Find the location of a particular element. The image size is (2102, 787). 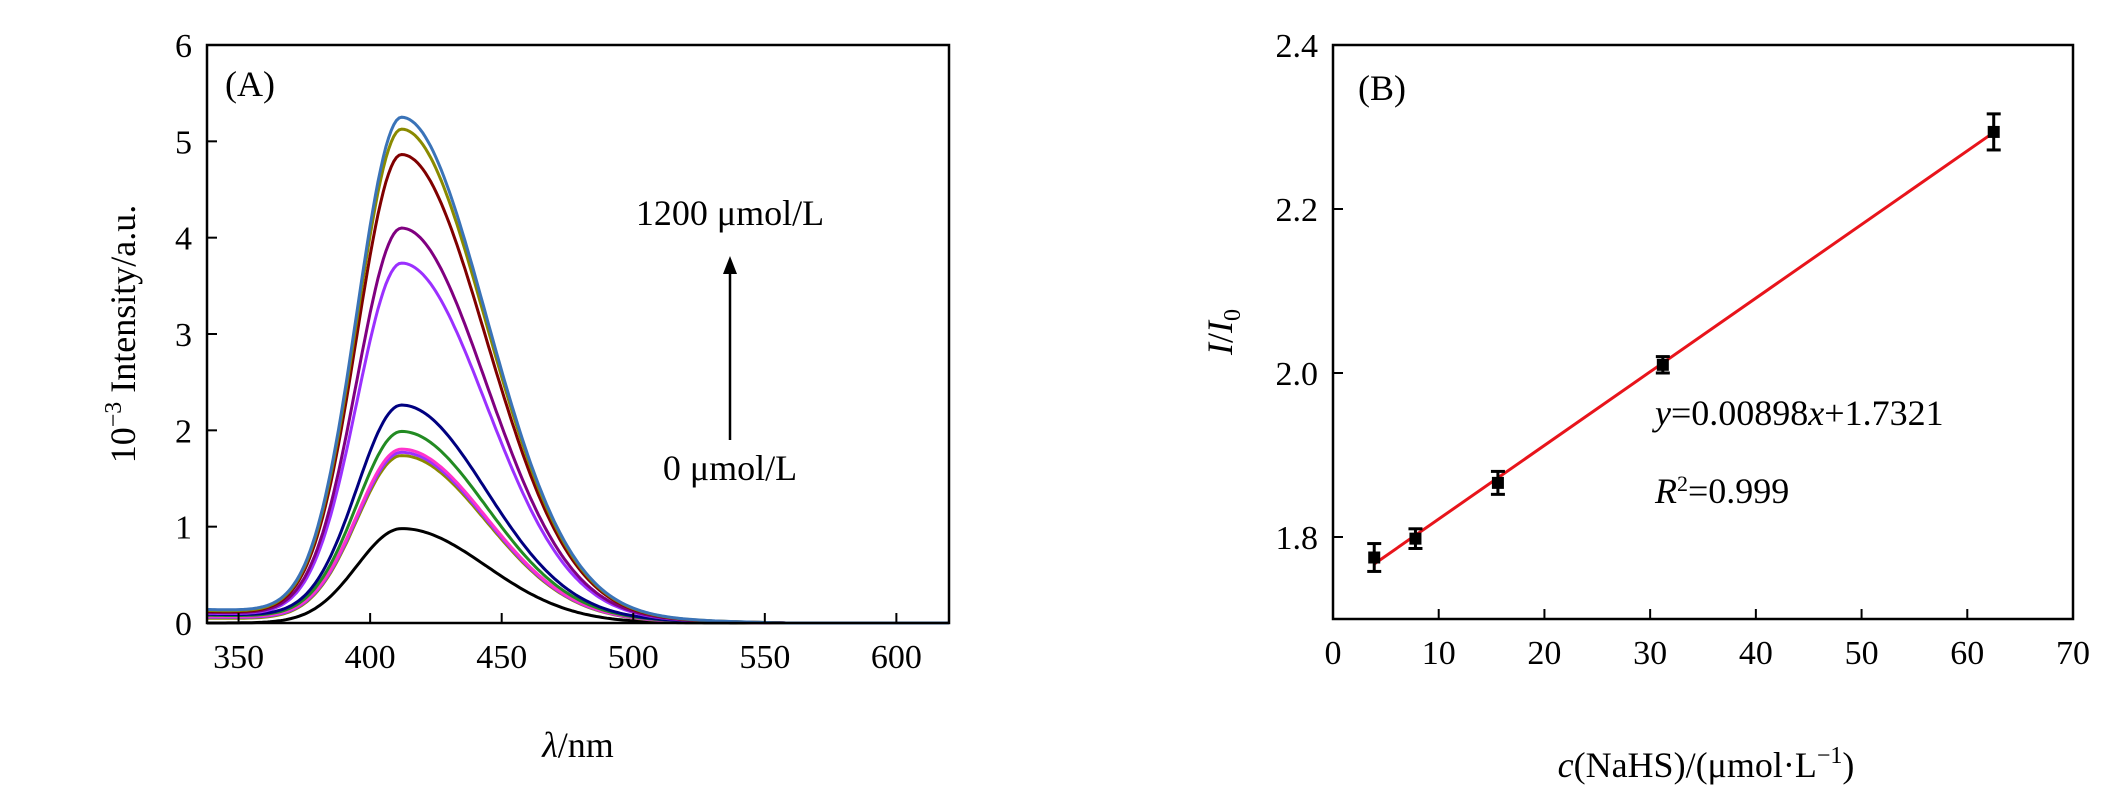

panel-a-arrow is located at coordinates (730, 348).